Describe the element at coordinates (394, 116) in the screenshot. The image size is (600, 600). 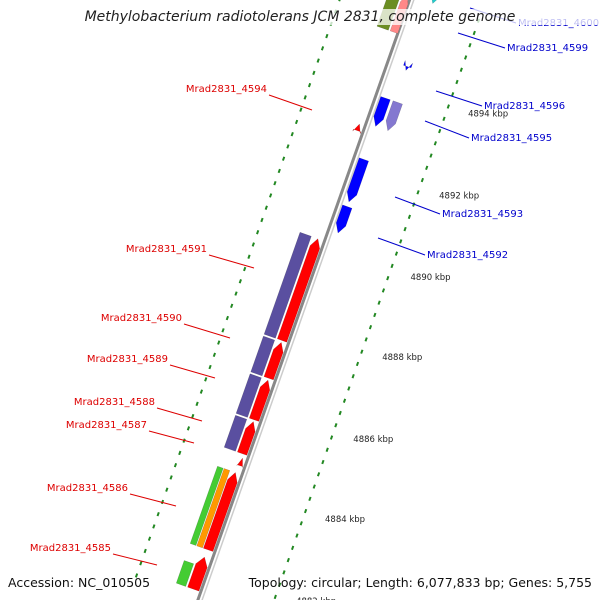
I see `gene-4595-purple` at that location.